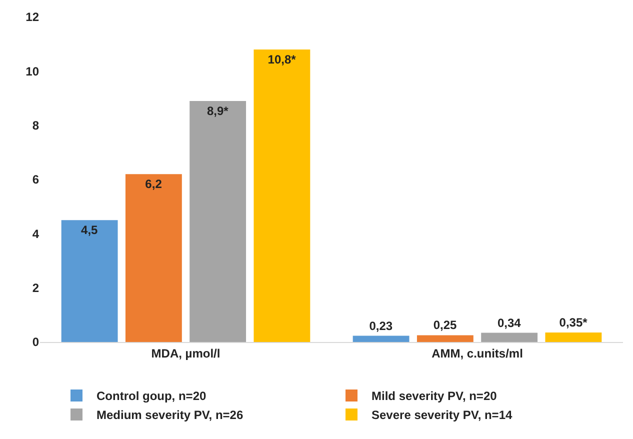 Image resolution: width=633 pixels, height=439 pixels. What do you see at coordinates (282, 59) in the screenshot?
I see `data-label: 10,8*` at bounding box center [282, 59].